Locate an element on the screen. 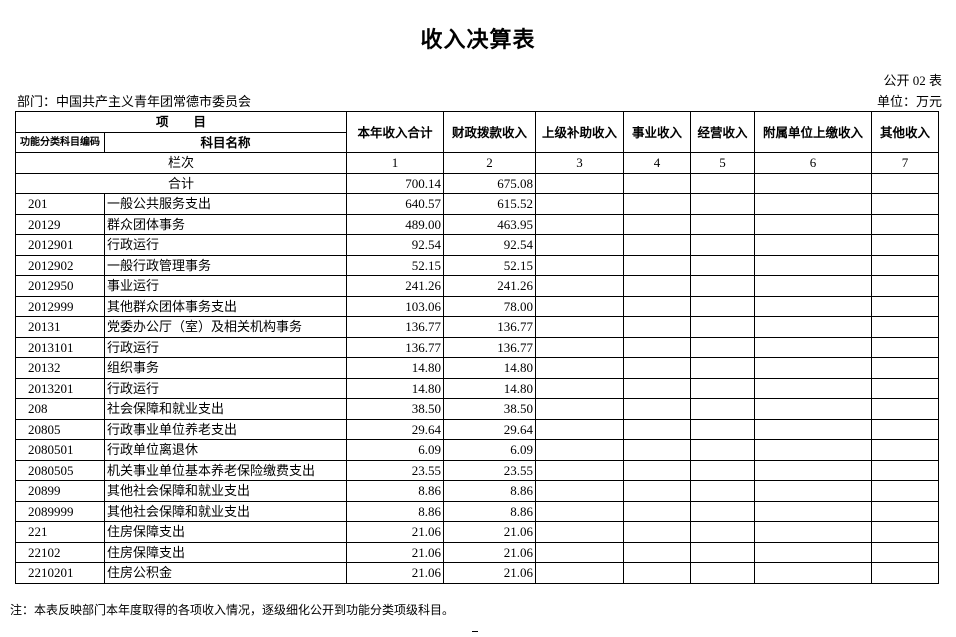 Image resolution: width=956 pixels, height=637 pixels. col-header: 本年收入合计 is located at coordinates (395, 132).